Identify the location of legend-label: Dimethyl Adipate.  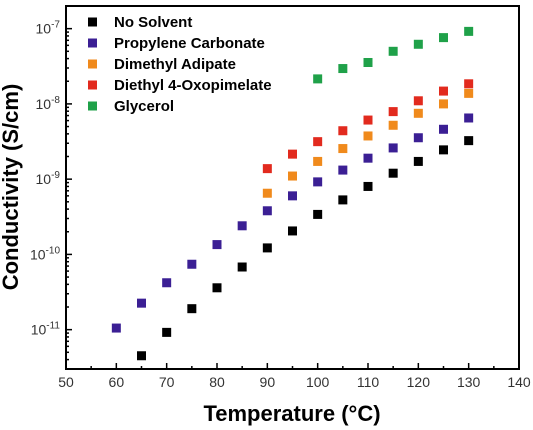
(175, 64).